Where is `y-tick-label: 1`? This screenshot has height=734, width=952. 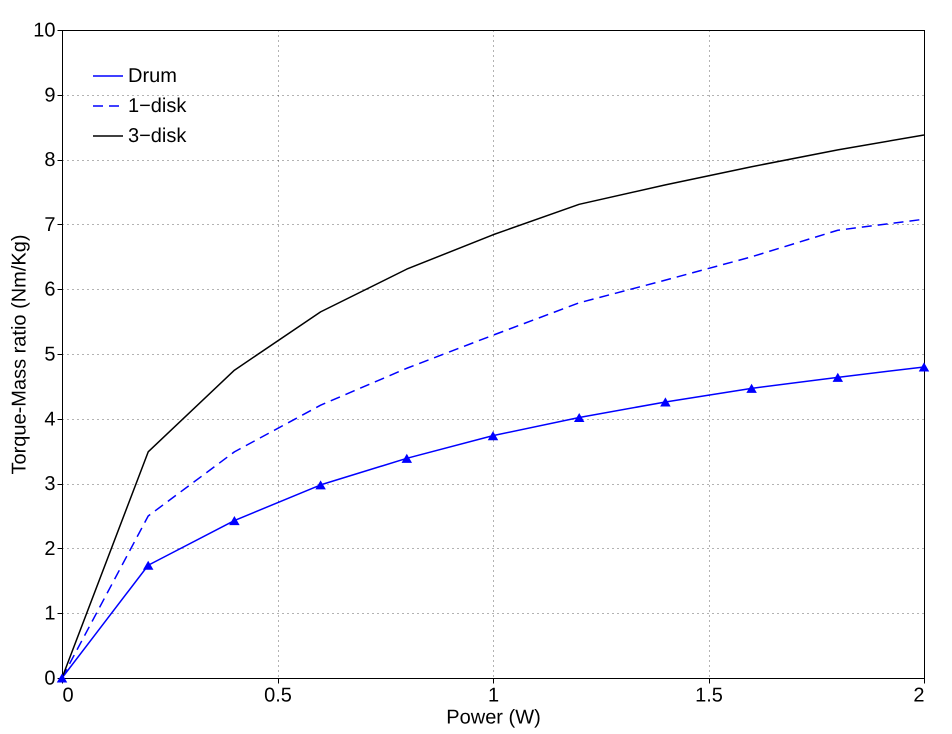 y-tick-label: 1 is located at coordinates (50, 613).